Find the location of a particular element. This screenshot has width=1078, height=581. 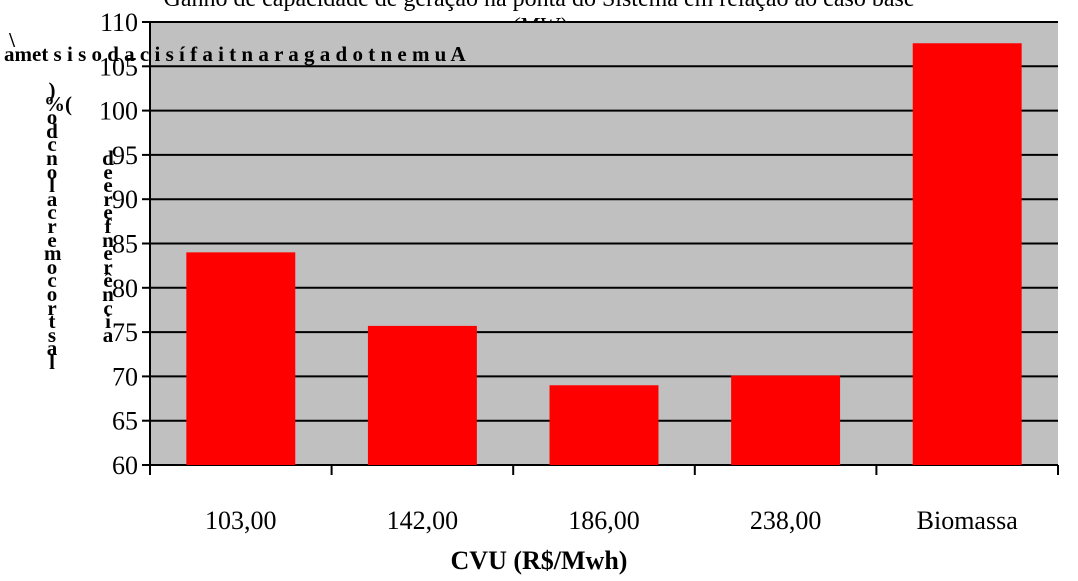

y-tick-label: 70 is located at coordinates (125, 376).